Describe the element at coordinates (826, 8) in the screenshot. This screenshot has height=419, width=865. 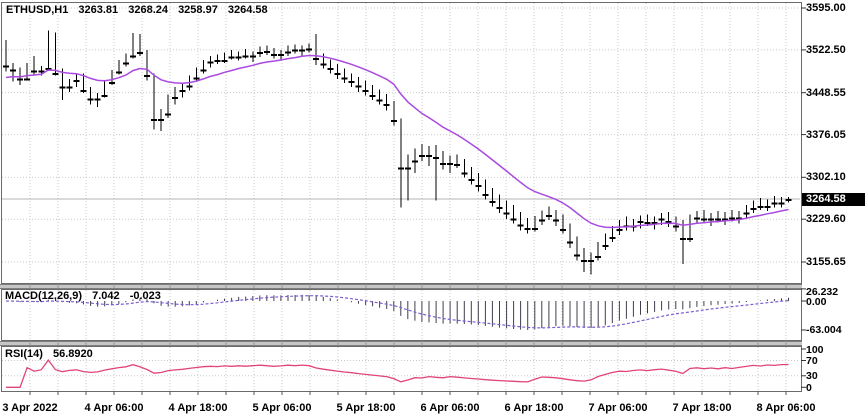
I see `price-axis-label: 3595.00` at that location.